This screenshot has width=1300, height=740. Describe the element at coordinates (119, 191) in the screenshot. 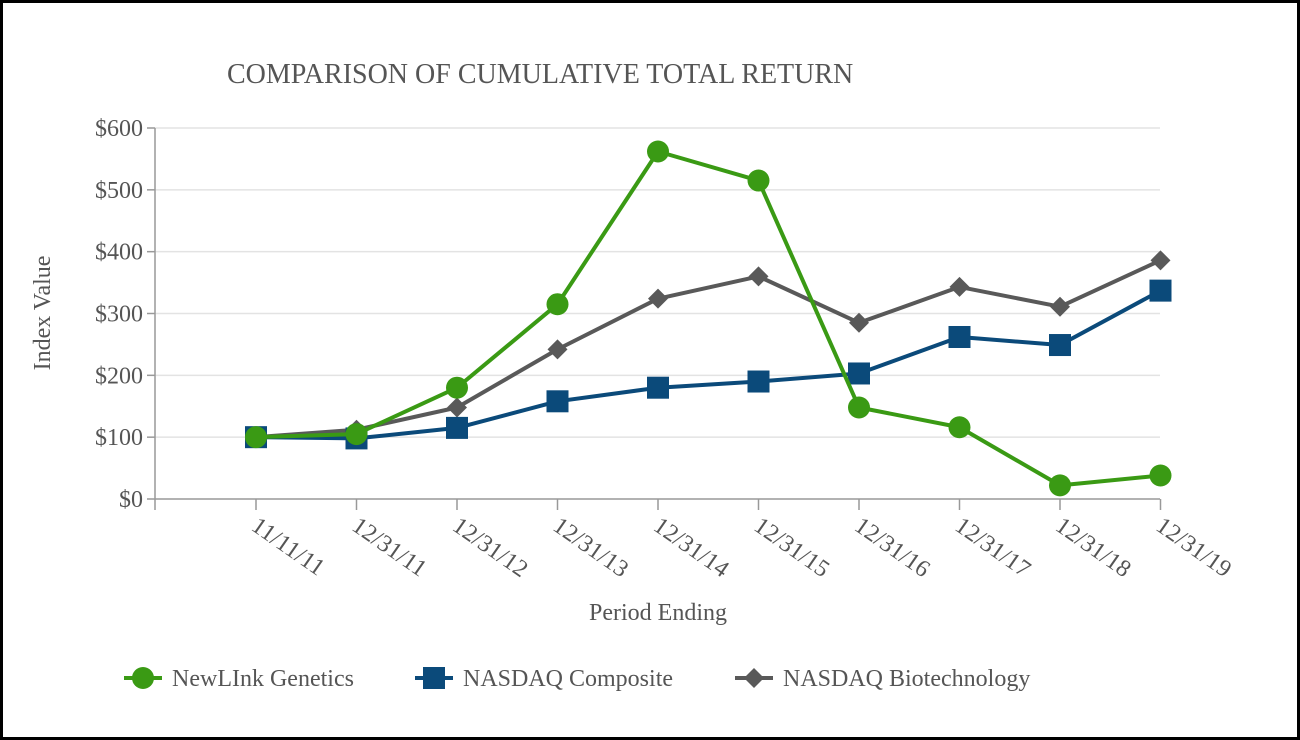

I see `y-tick-label-500: $500` at that location.